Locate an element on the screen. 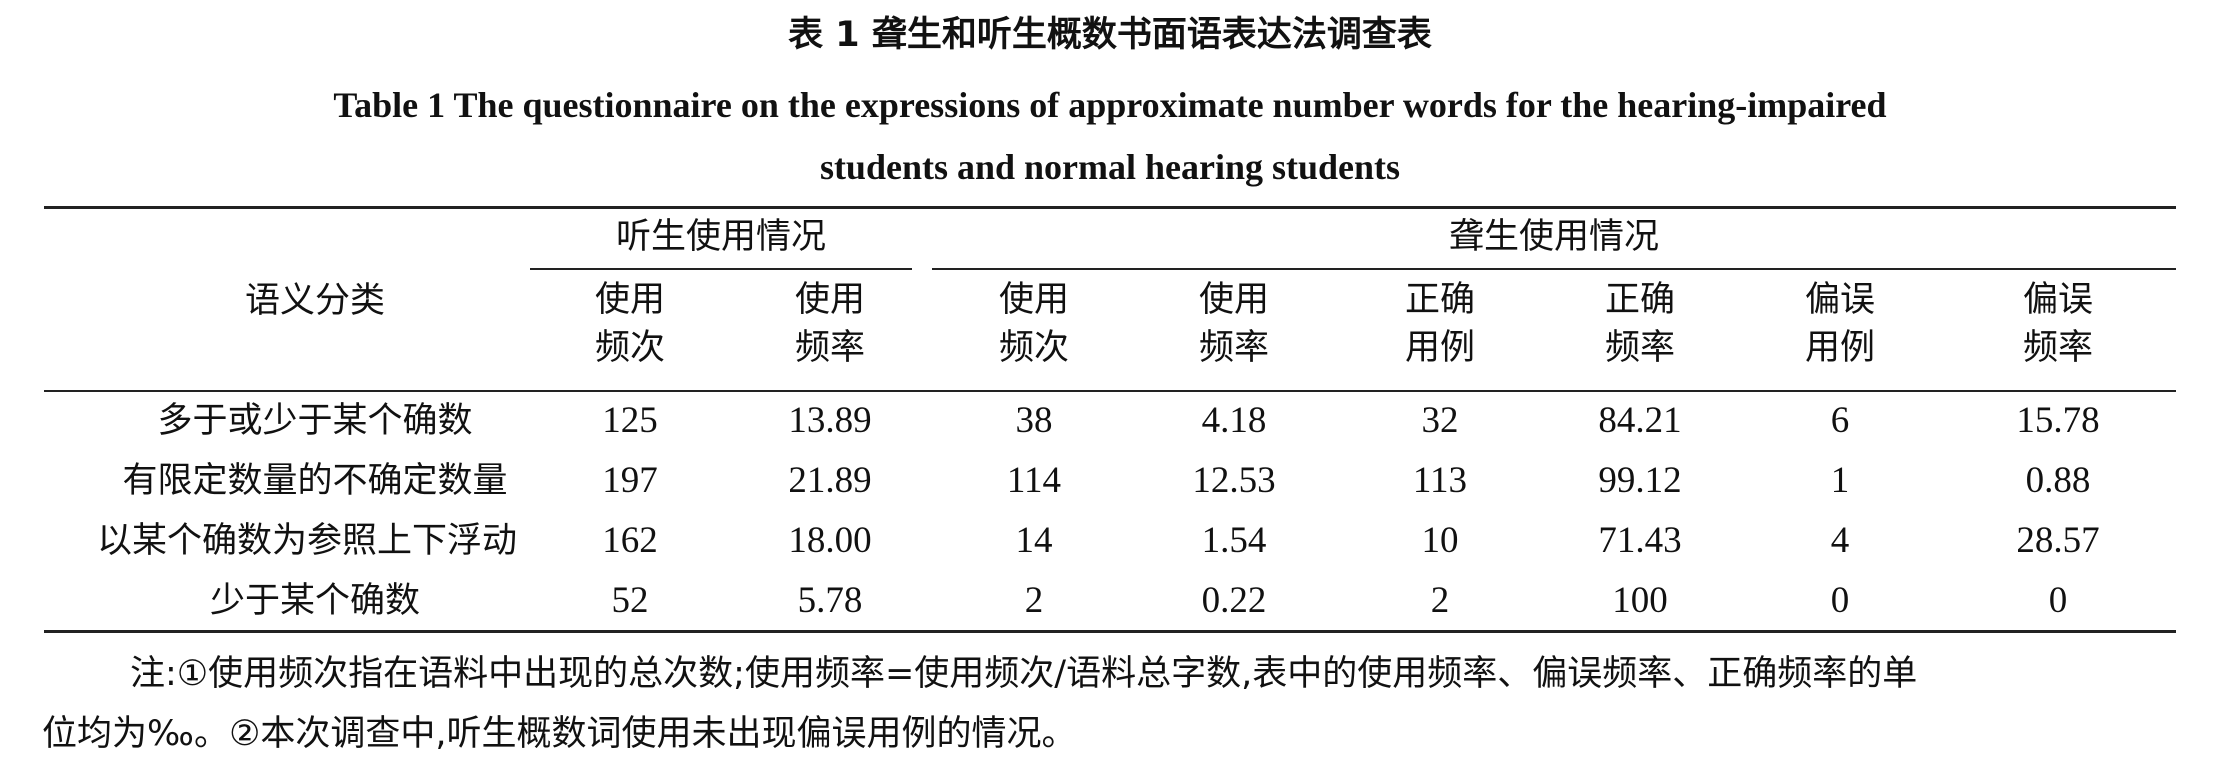  table-cell: 32 is located at coordinates (1440, 420).